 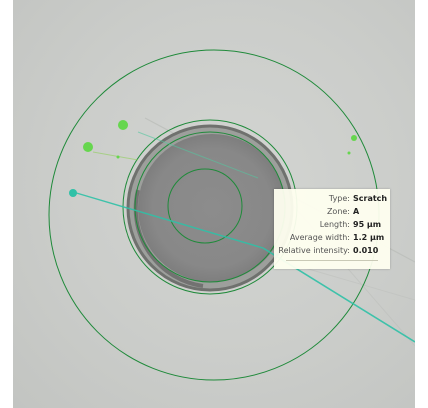 What do you see at coordinates (205, 206) in the screenshot?
I see `zone-ring-core` at bounding box center [205, 206].